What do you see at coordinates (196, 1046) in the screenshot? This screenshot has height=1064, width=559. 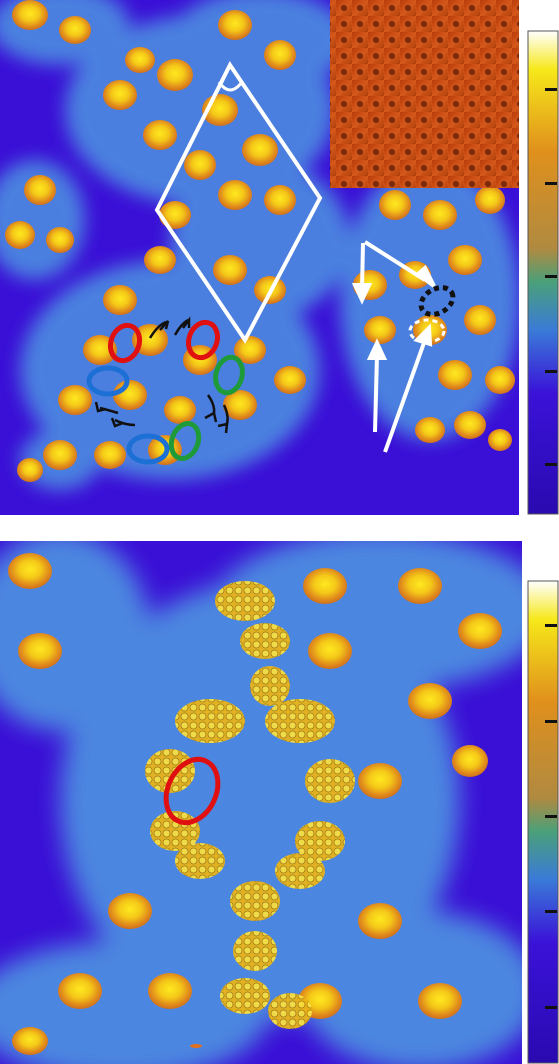 I see `tiny-mark` at bounding box center [196, 1046].